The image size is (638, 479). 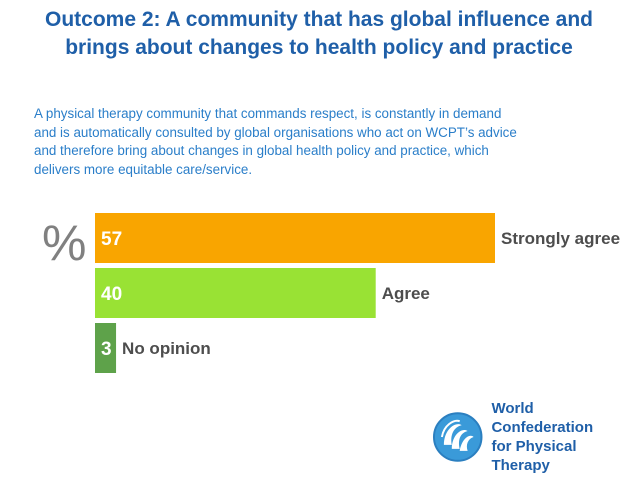 What do you see at coordinates (457, 437) in the screenshot?
I see `wcpt-logo-icon` at bounding box center [457, 437].